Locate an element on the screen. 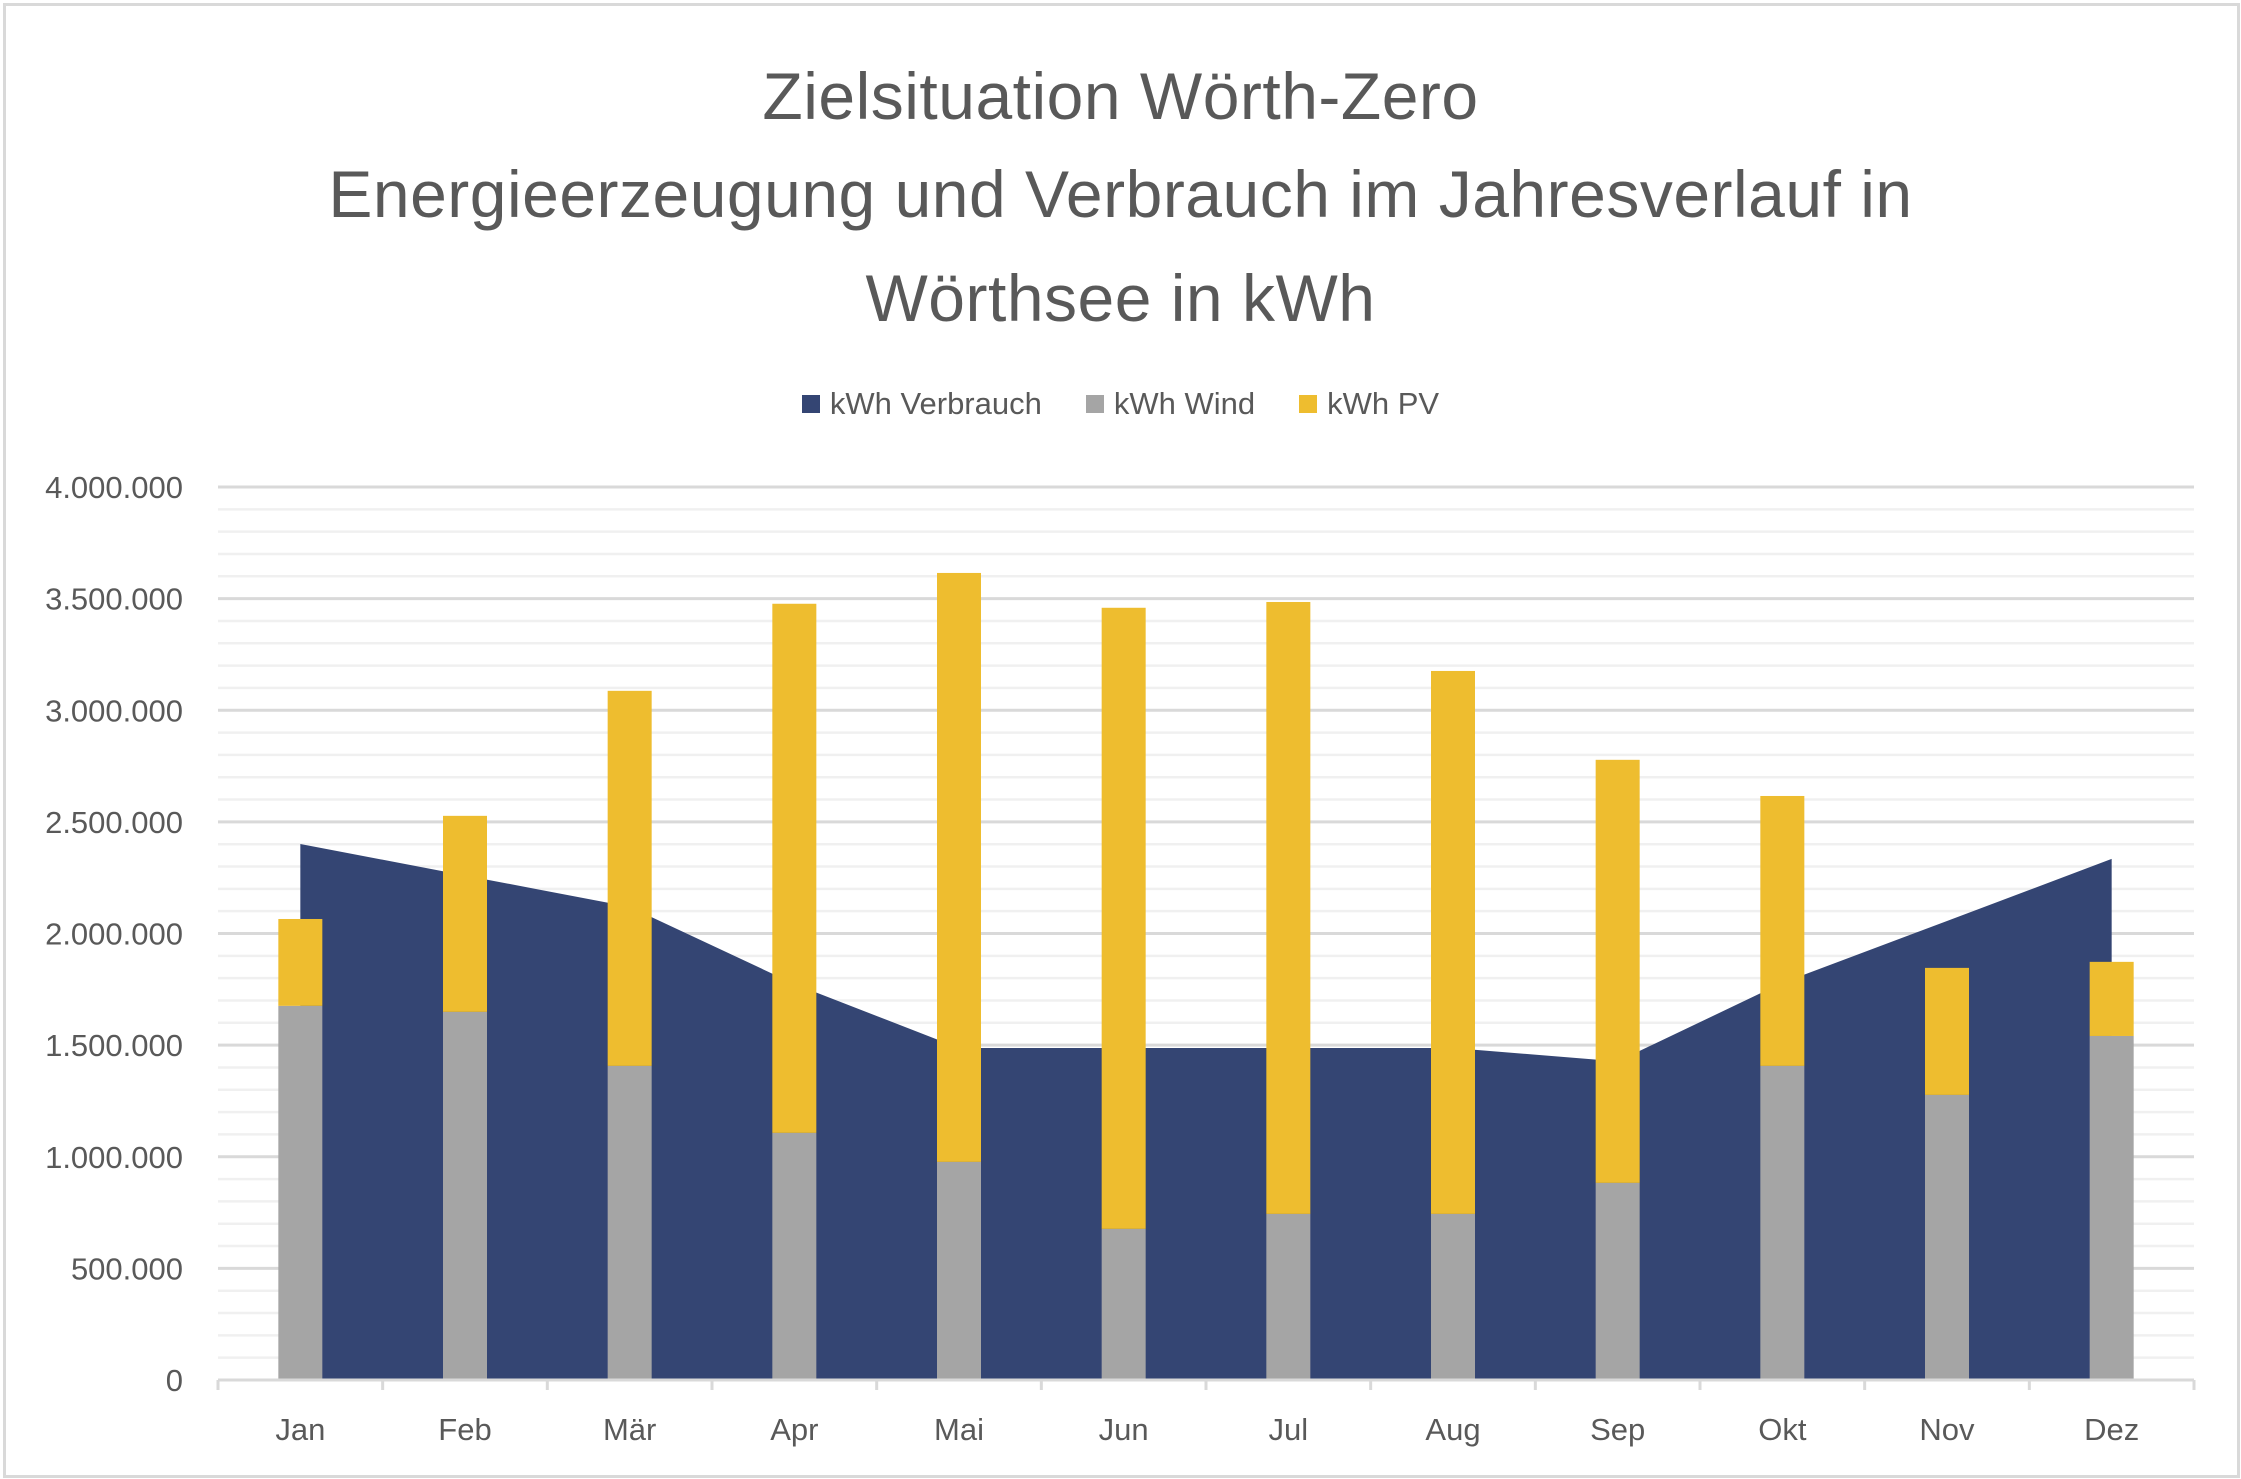 The image size is (2241, 1479). x-tick-label: Dez is located at coordinates (2111, 1429).